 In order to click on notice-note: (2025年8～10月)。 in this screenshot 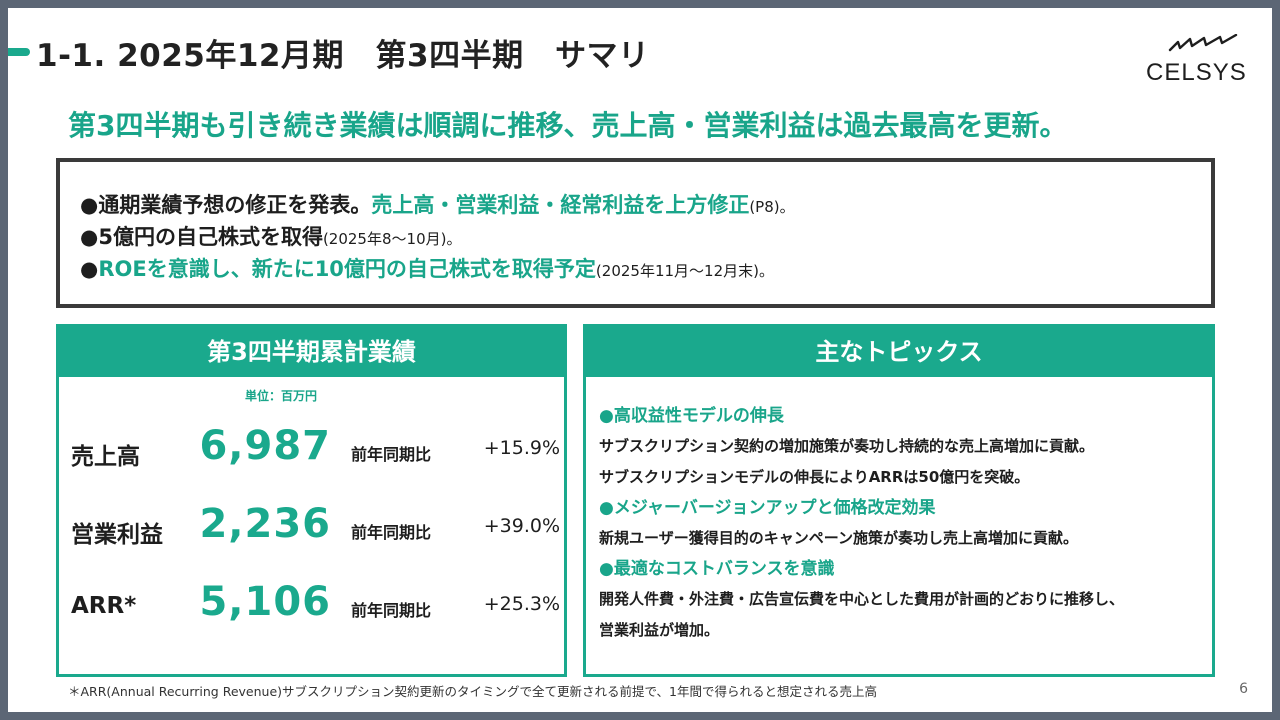, I will do `click(392, 239)`.